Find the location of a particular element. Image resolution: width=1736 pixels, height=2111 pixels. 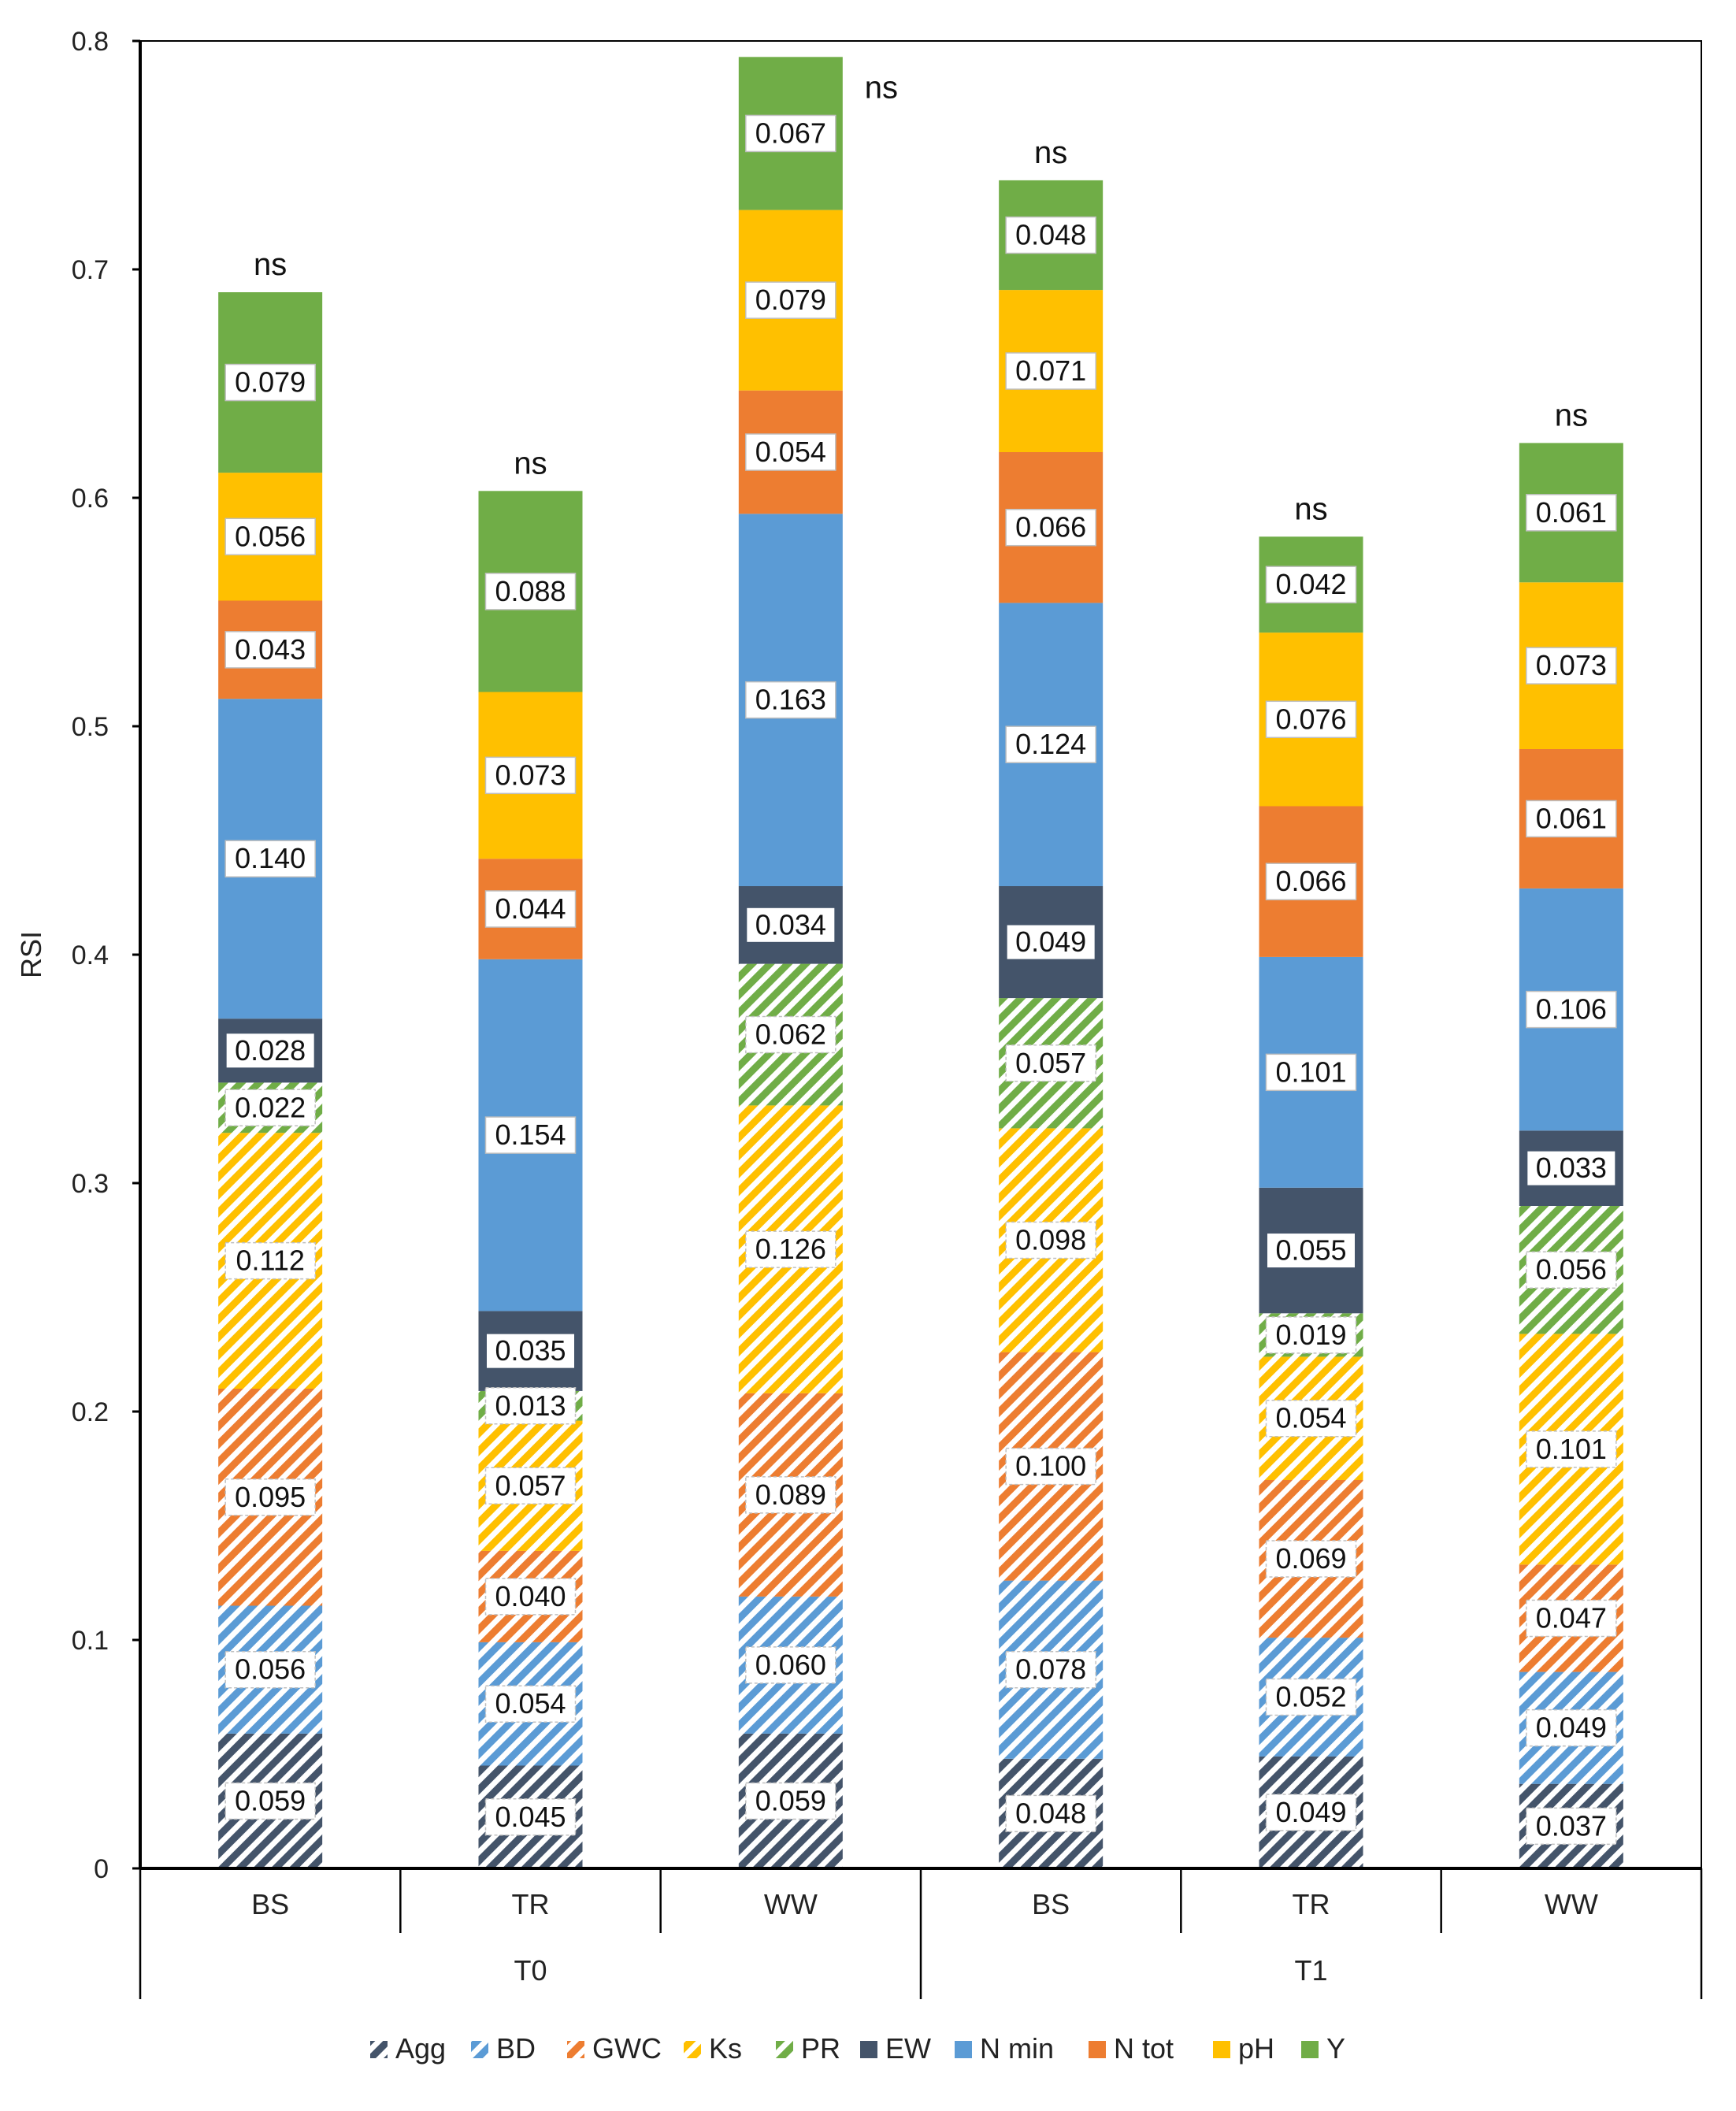

legend-label-agg: Agg is located at coordinates (420, 2048).